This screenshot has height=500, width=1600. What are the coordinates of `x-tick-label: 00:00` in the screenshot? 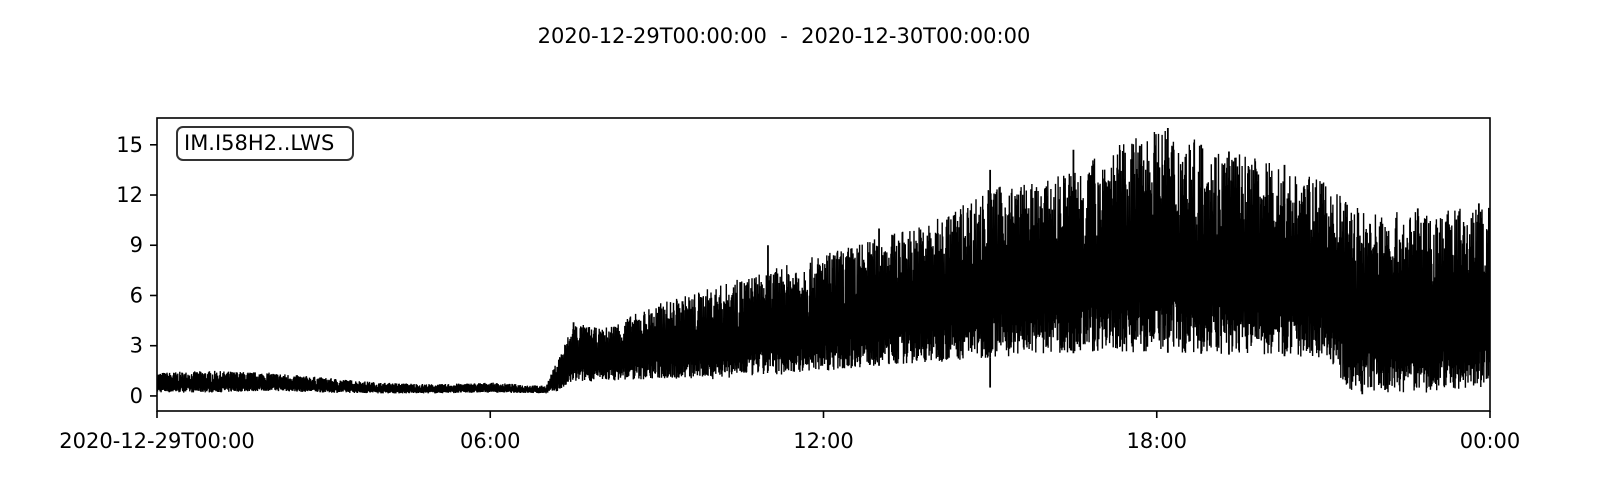 It's located at (1490, 441).